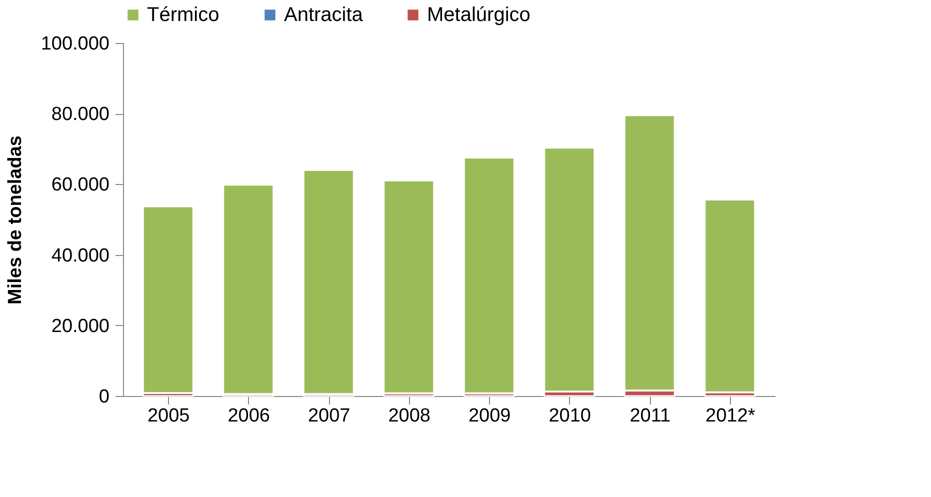 The height and width of the screenshot is (497, 931). I want to click on x-tick-label: 2005, so click(168, 416).